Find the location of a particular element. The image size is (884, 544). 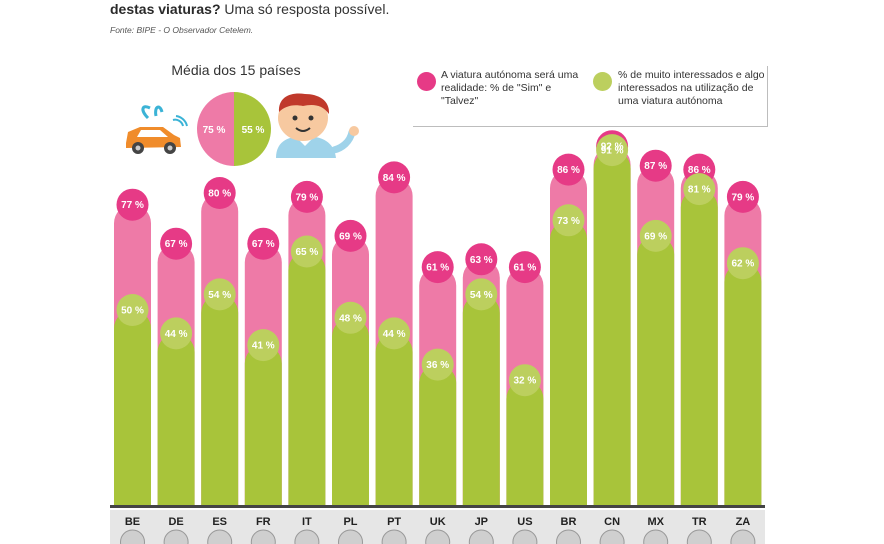

dot-interest-ZA is located at coordinates (742, 263).